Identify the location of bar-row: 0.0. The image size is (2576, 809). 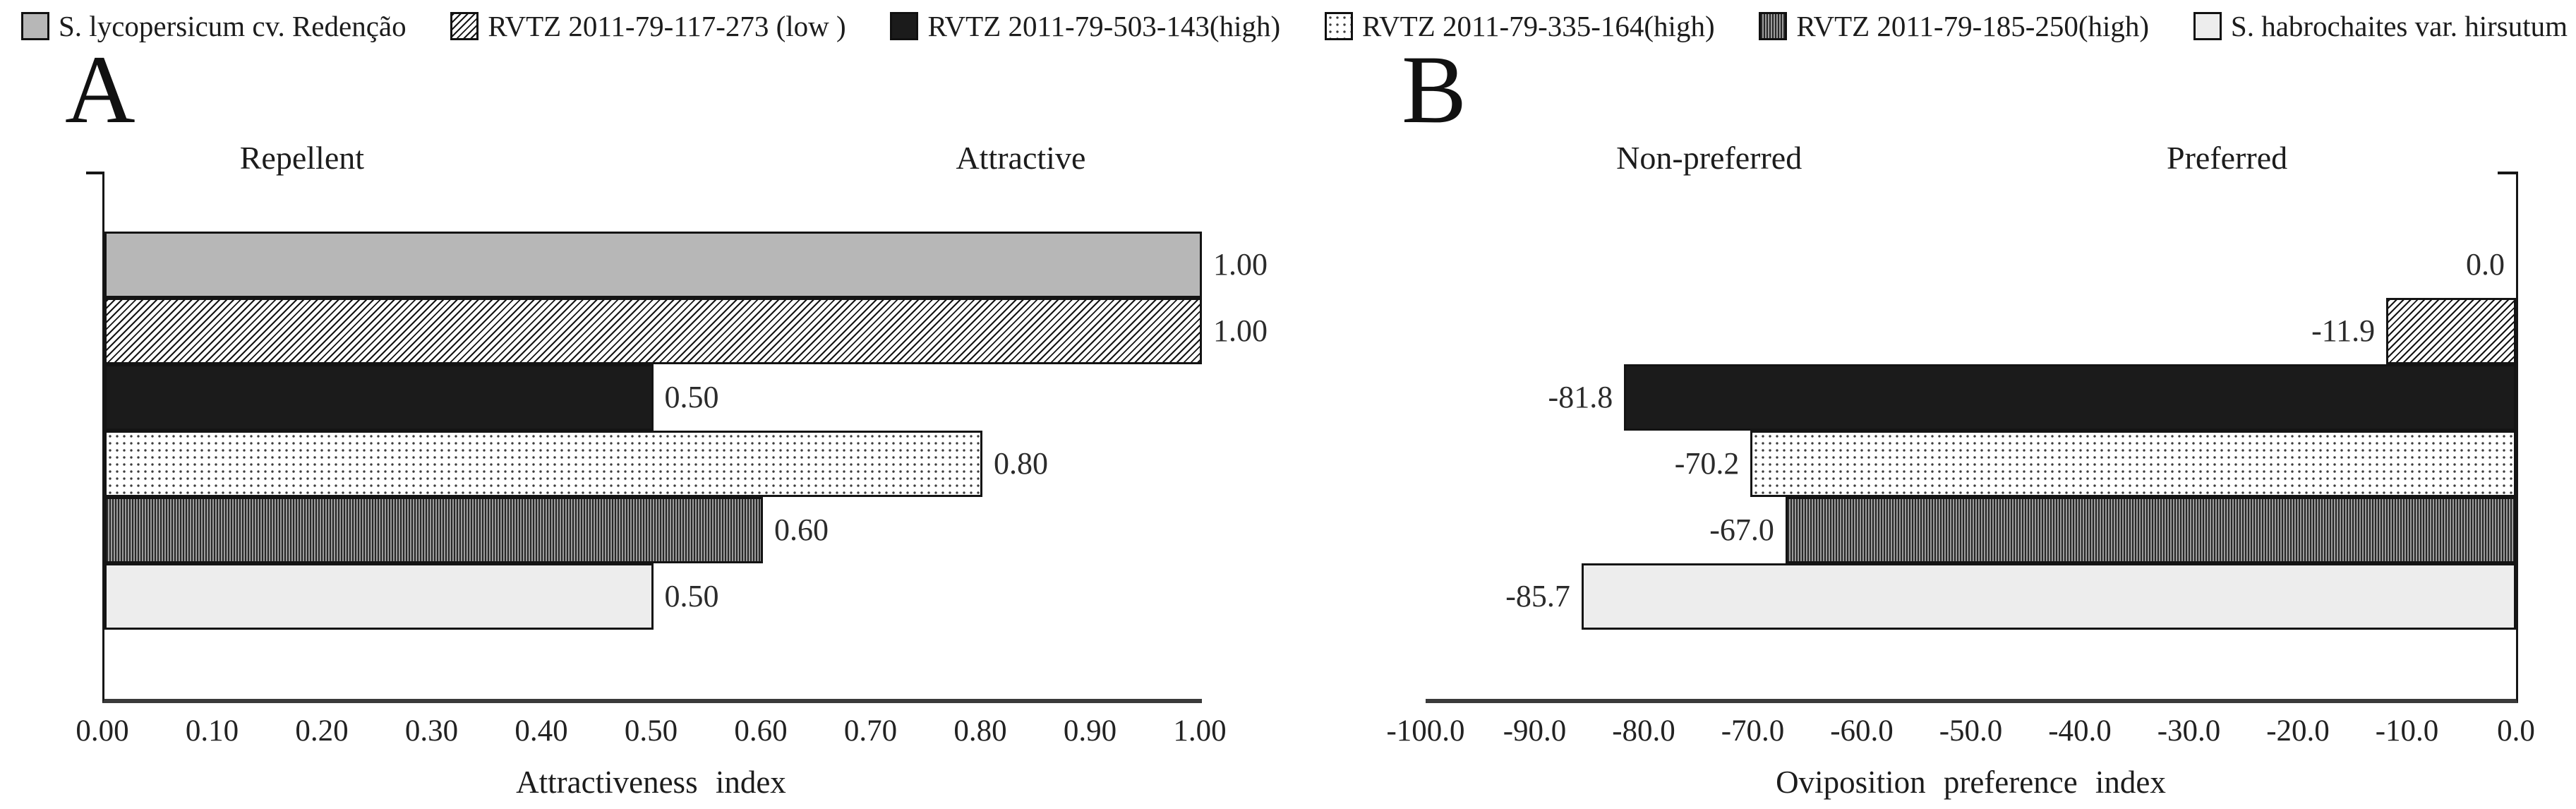
(1971, 265).